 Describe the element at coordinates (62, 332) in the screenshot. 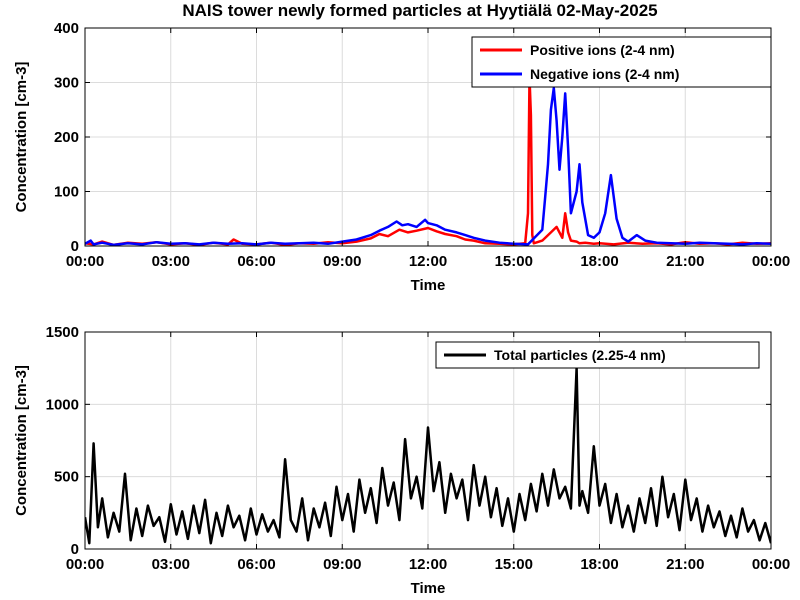

I see `y-tick-label: 1500` at that location.